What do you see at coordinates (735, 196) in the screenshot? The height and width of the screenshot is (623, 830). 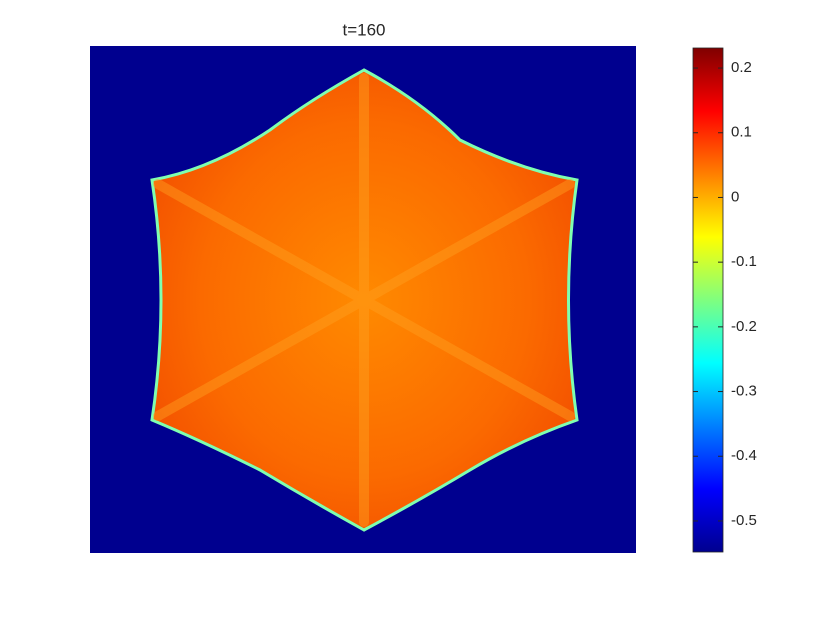 I see `colorbar-tick-label: 0` at bounding box center [735, 196].